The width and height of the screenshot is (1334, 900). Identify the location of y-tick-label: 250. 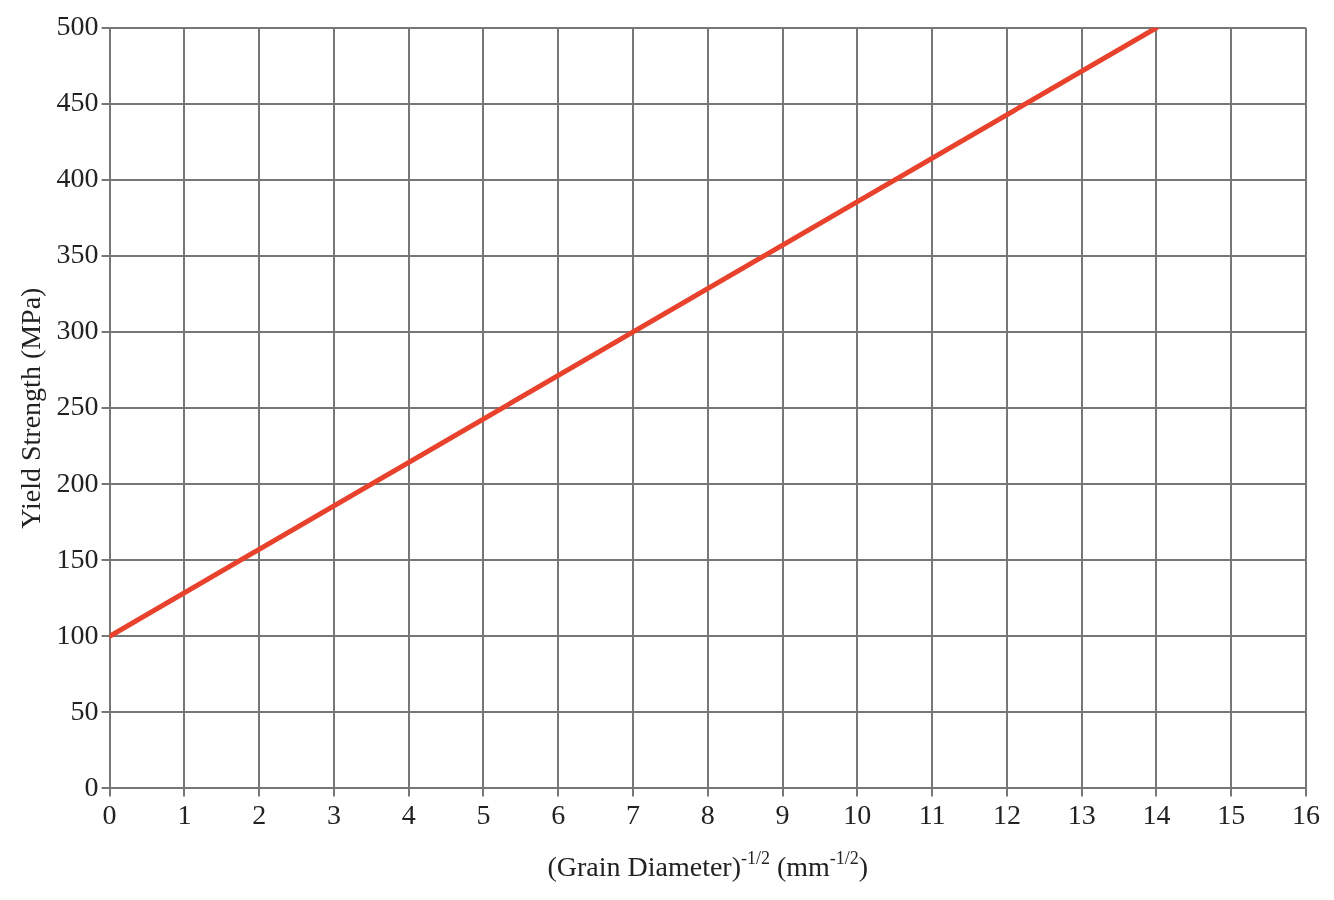
(77, 406).